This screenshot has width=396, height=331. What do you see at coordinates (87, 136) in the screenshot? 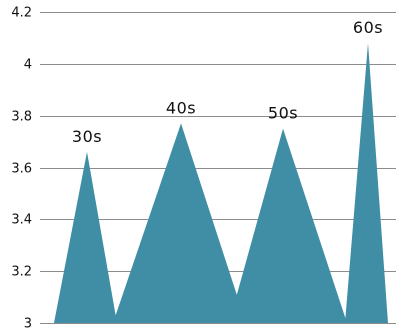
I see `data-label-30s: 30s` at bounding box center [87, 136].